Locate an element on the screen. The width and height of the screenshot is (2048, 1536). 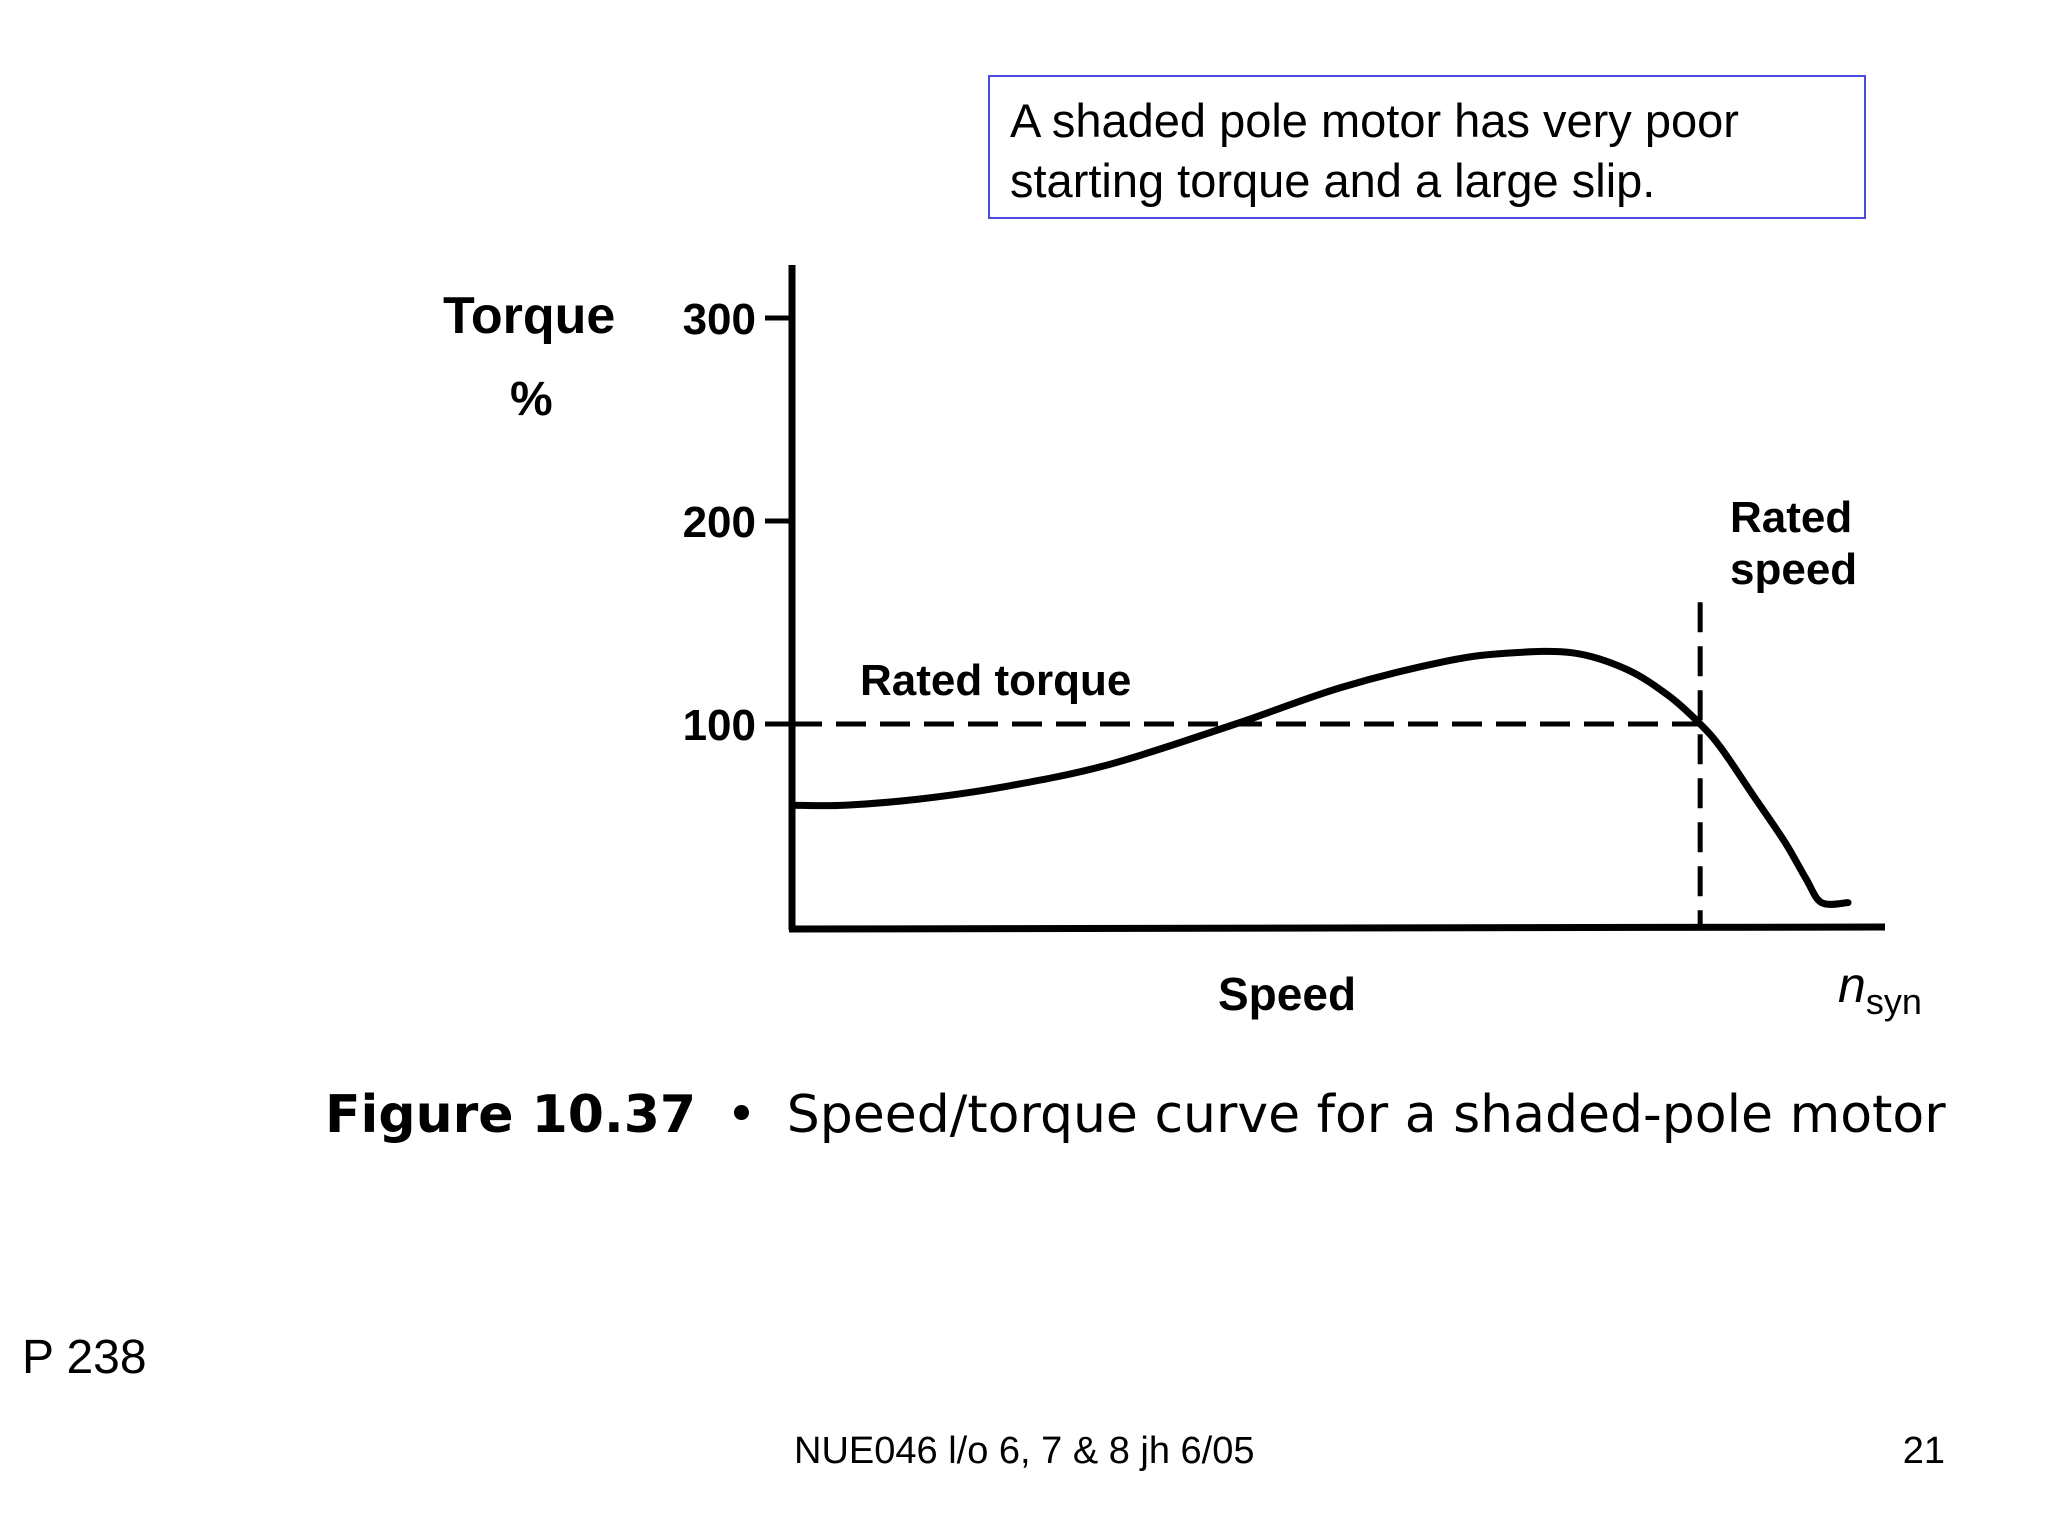
footer-text: NUE046 l/o 6, 7 & 8 jh 6/05 is located at coordinates (1024, 1451).